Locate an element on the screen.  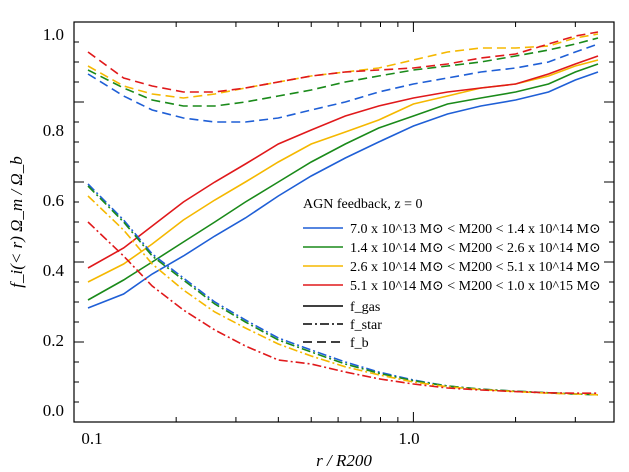
legend-label-mass-bin-3: 5.1 x 10^14 M⊙ < M200 < 1.0 x 10^15 M⊙ is located at coordinates (475, 286).